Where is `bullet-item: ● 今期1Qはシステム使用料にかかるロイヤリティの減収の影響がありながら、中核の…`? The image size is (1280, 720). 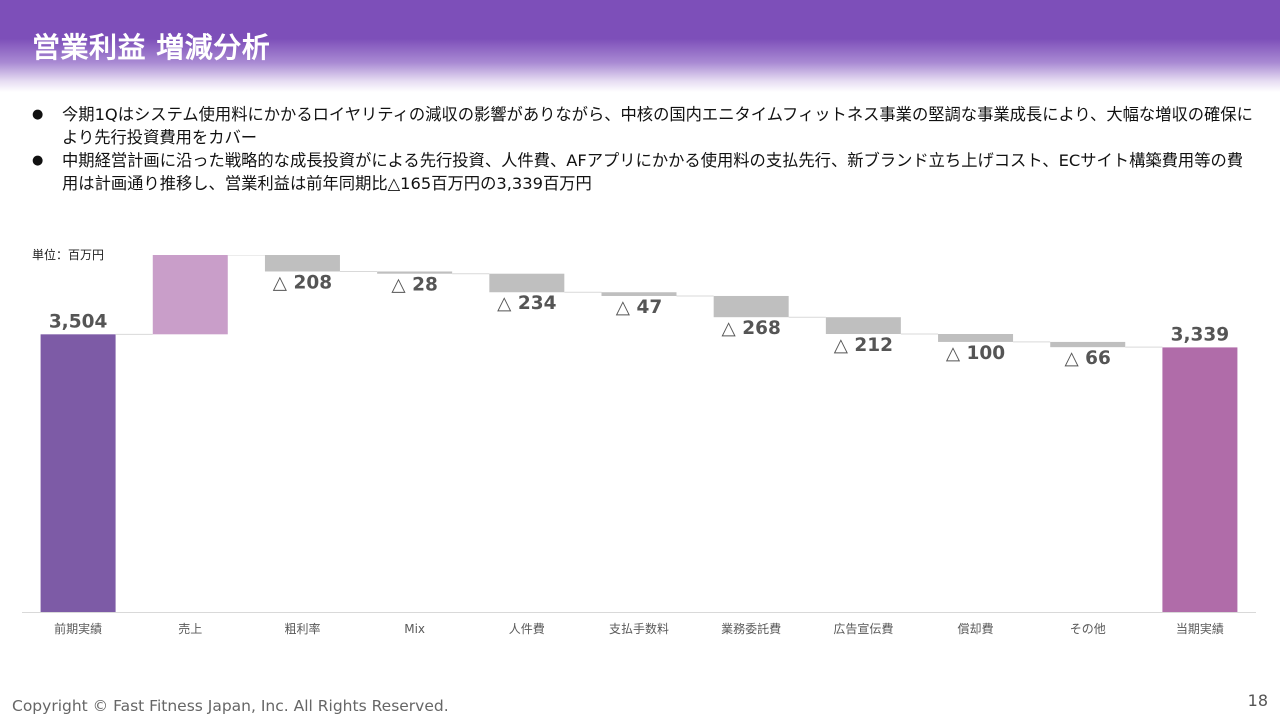
bullet-item: ● 今期1Qはシステム使用料にかかるロイヤリティの減収の影響がありながら、中核の… is located at coordinates (644, 126).